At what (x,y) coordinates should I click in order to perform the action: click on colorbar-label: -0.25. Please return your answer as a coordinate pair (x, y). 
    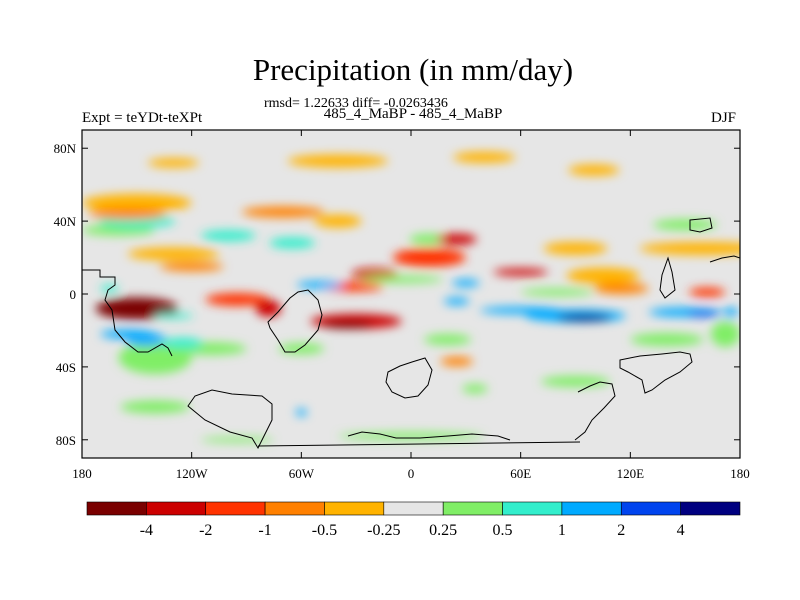
    Looking at the image, I should click on (383, 530).